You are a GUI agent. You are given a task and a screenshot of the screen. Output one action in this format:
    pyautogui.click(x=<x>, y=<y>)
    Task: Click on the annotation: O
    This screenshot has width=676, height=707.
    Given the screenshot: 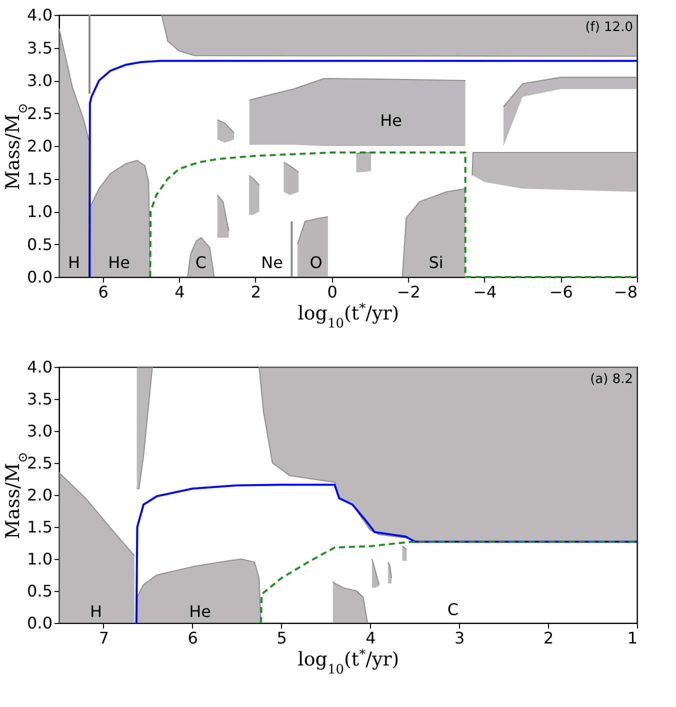 What is the action you would take?
    pyautogui.click(x=316, y=262)
    